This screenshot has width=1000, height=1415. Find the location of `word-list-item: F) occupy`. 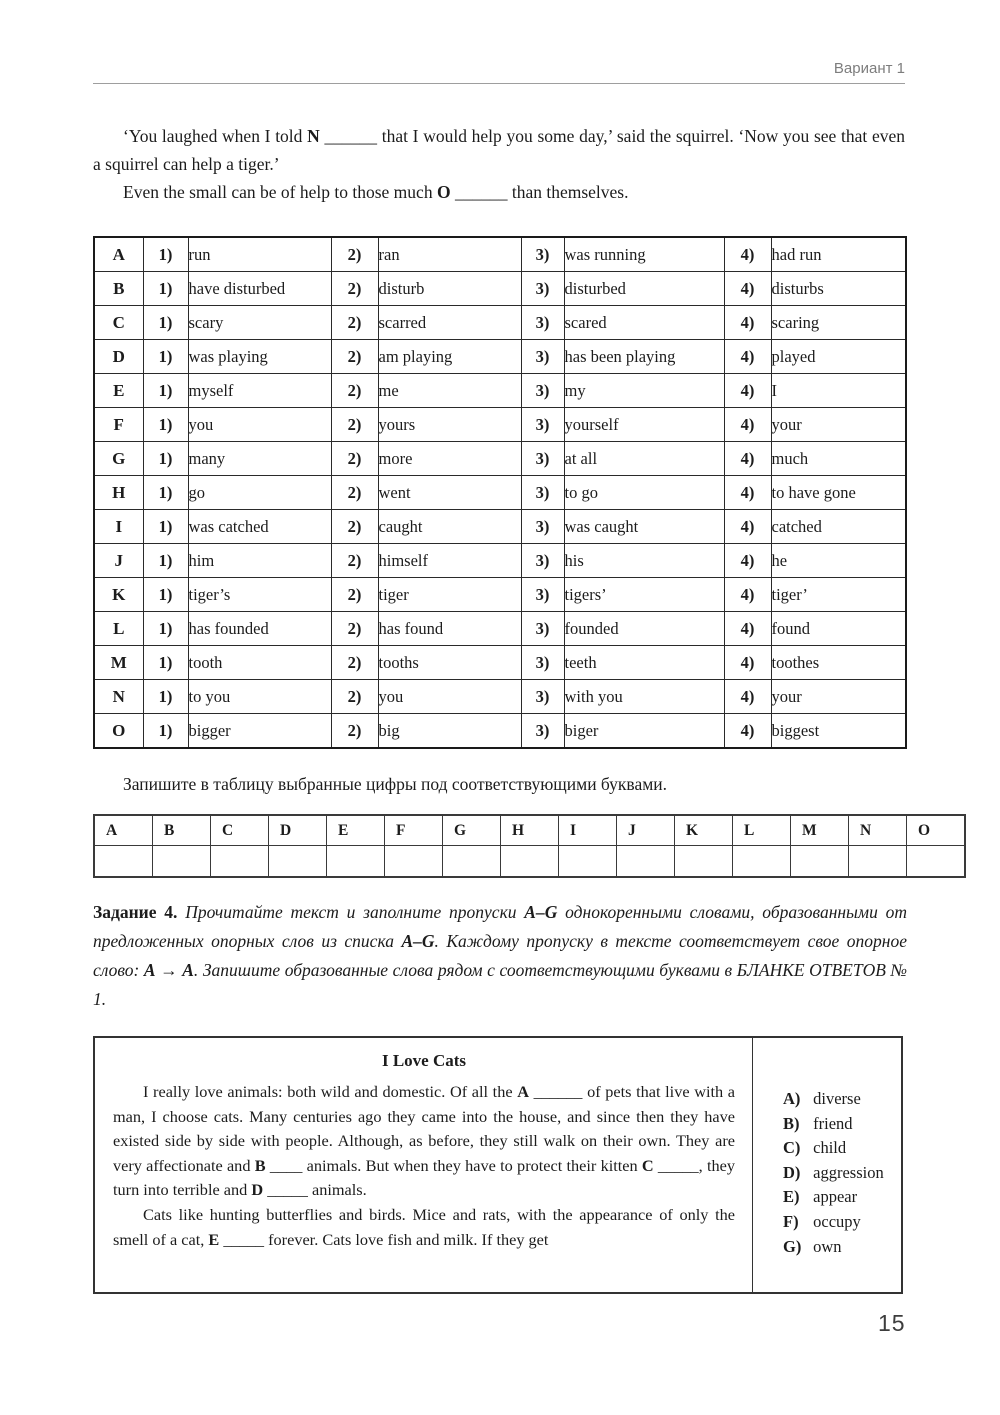

word-list-item: F) occupy is located at coordinates (842, 1222).